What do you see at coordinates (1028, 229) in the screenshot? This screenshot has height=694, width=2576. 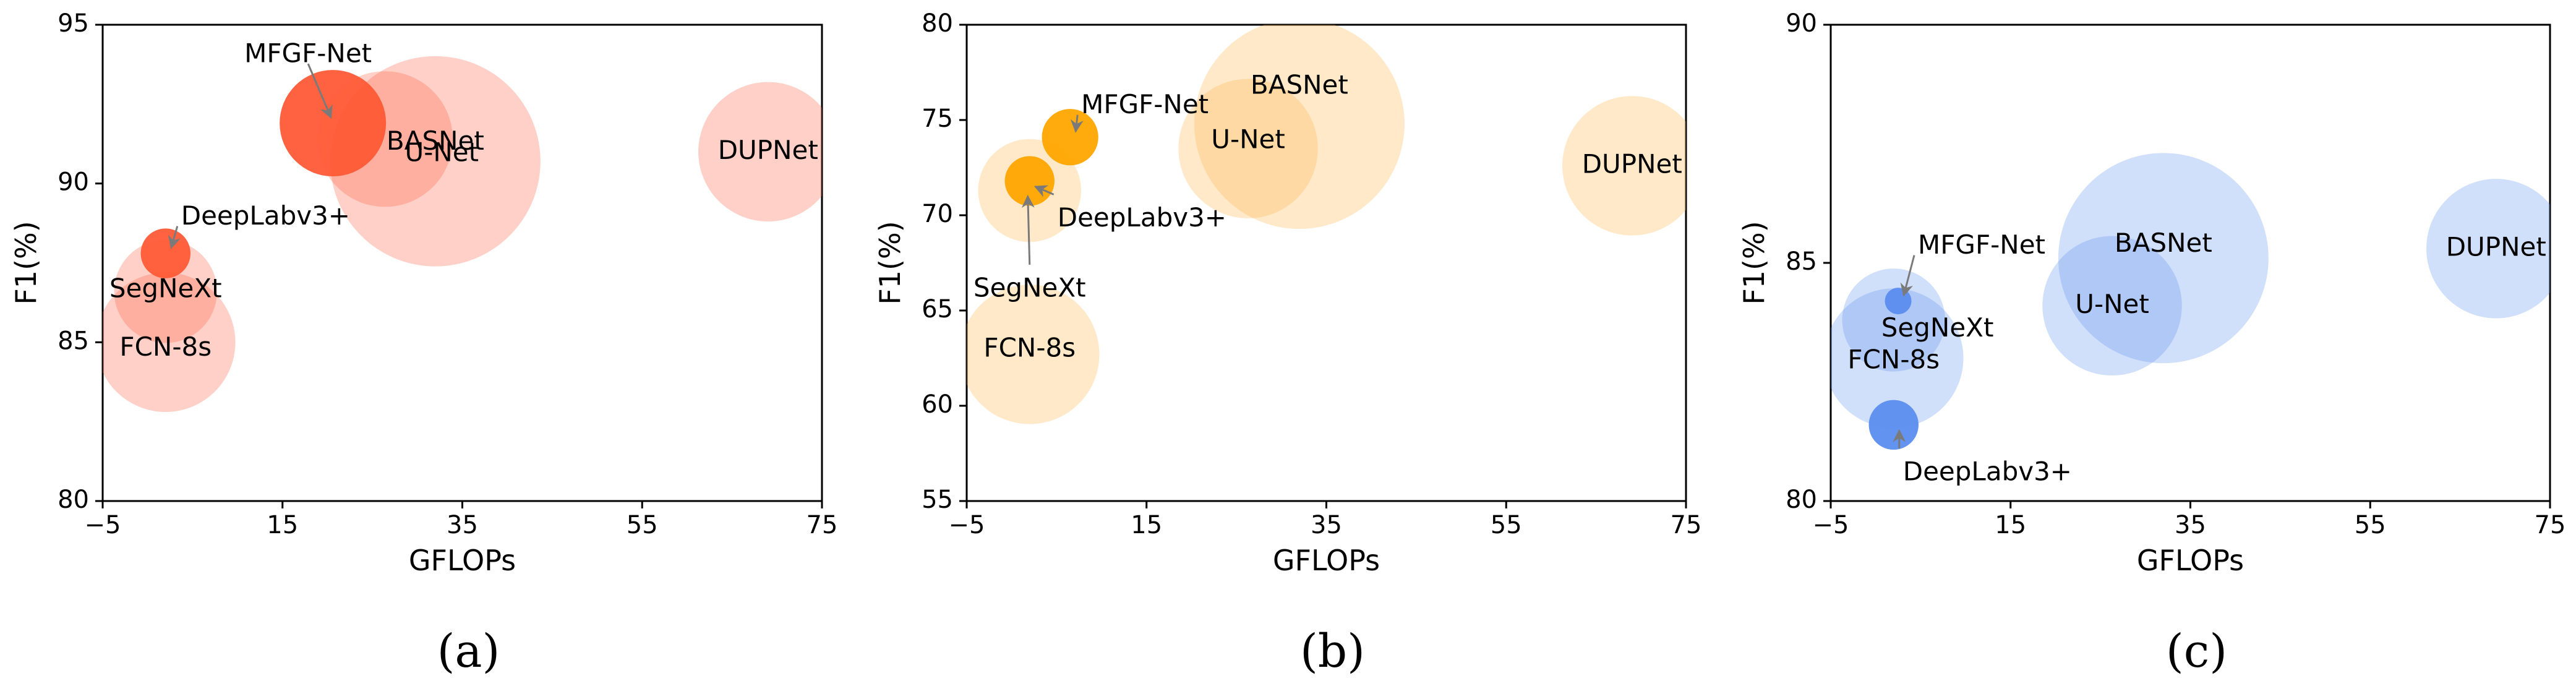 I see `arrow-segnext` at bounding box center [1028, 229].